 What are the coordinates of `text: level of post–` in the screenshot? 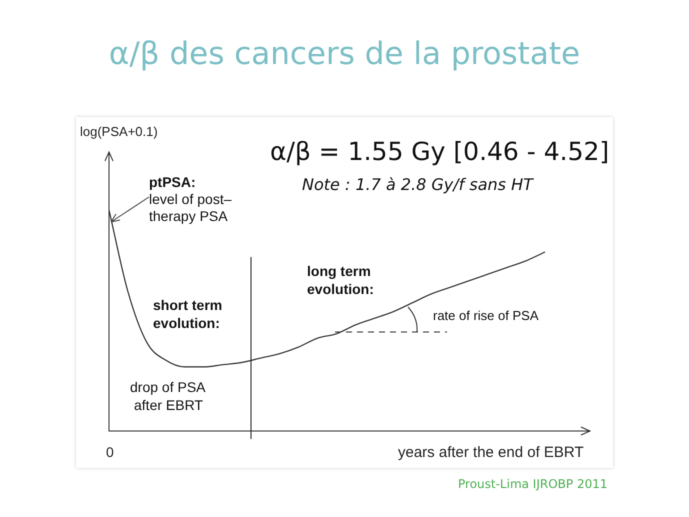 It's located at (190, 199).